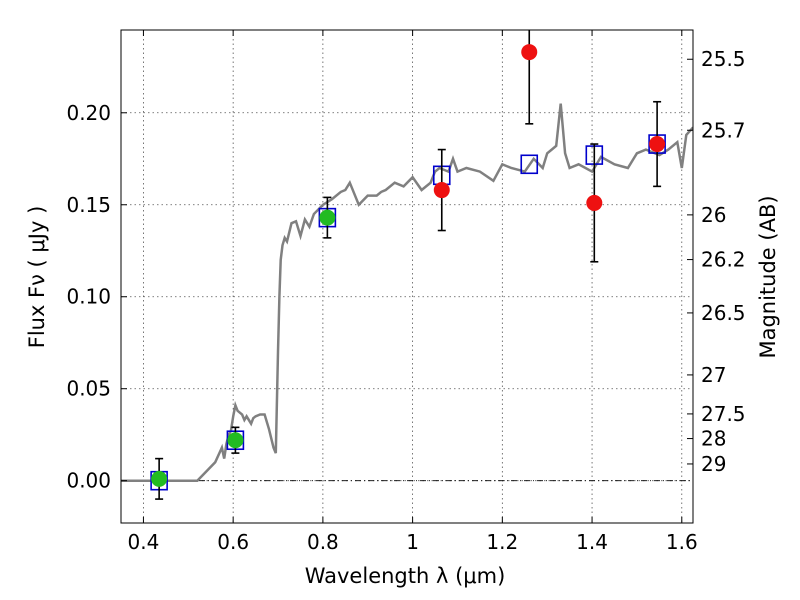 This screenshot has height=600, width=800. I want to click on x-tick-label: 0.4, so click(144, 542).